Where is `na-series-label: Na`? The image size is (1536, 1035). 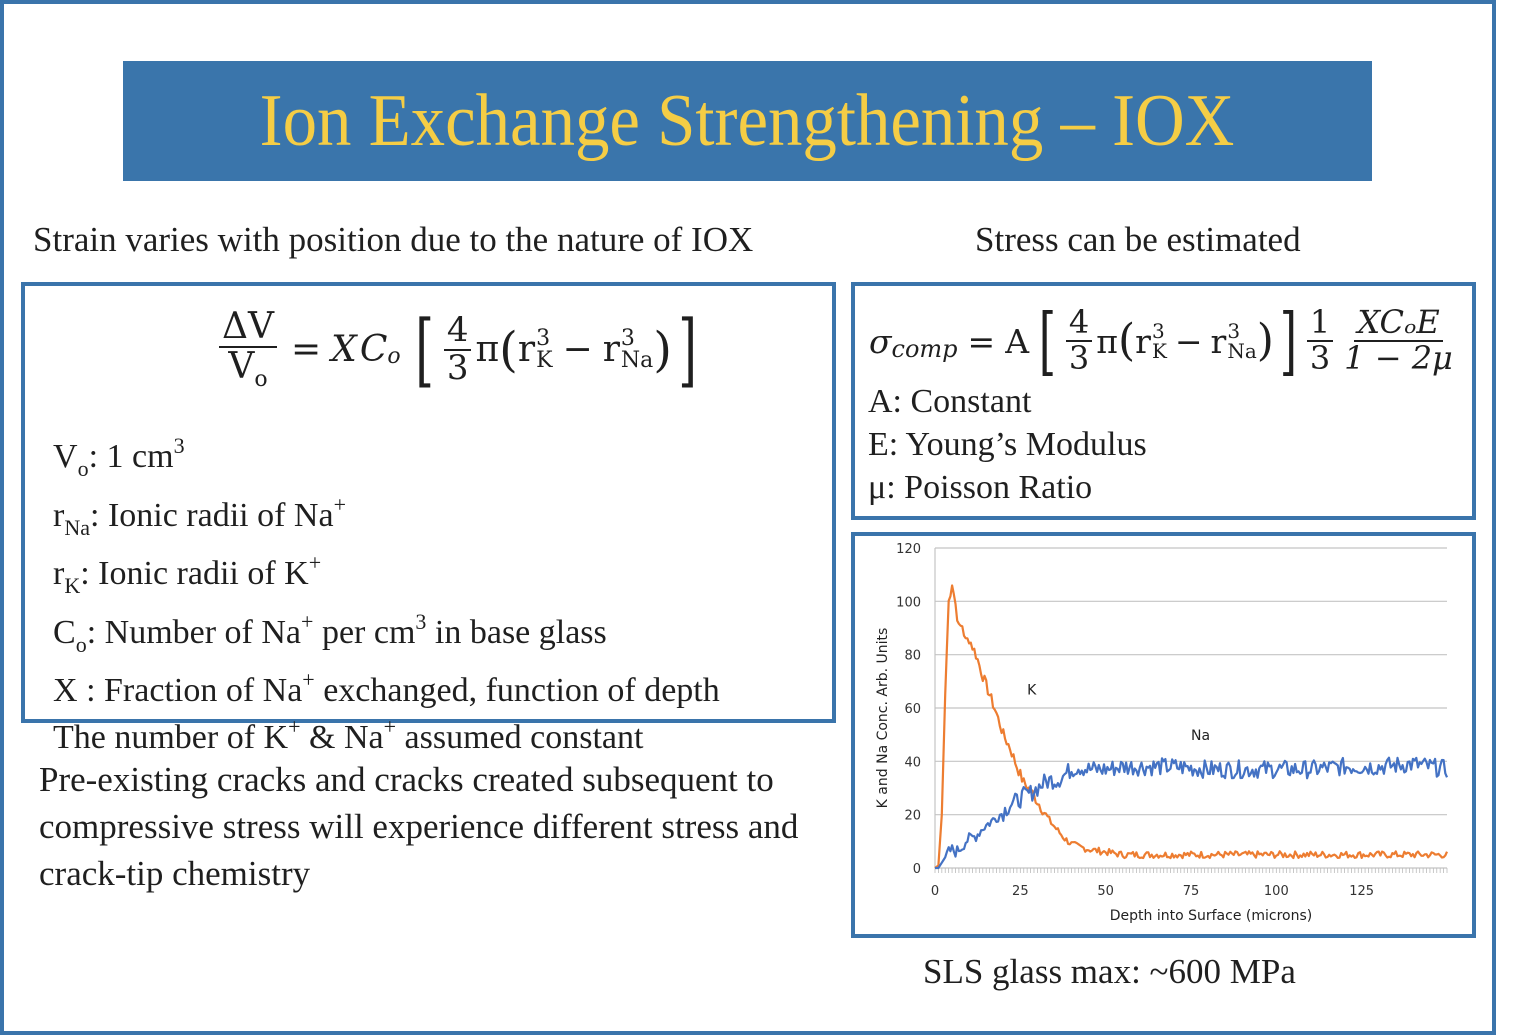 na-series-label: Na is located at coordinates (1200, 736).